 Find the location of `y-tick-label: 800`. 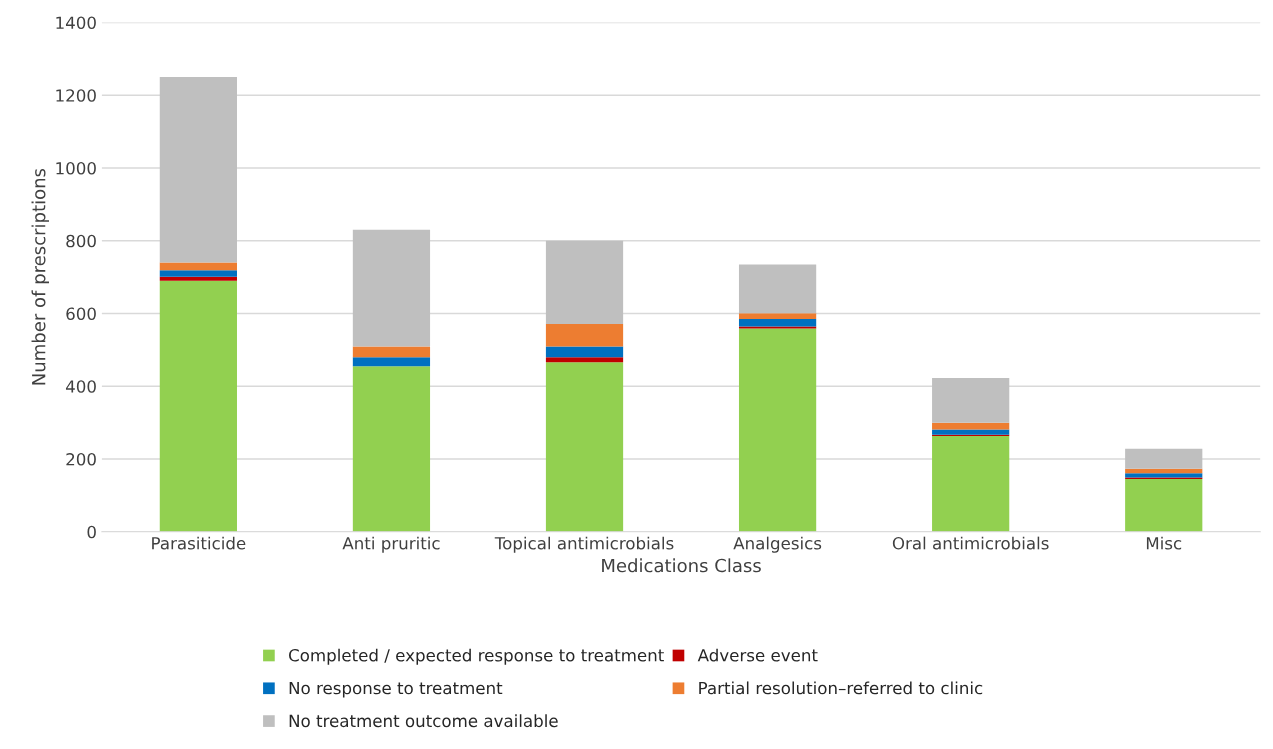

y-tick-label: 800 is located at coordinates (81, 241).